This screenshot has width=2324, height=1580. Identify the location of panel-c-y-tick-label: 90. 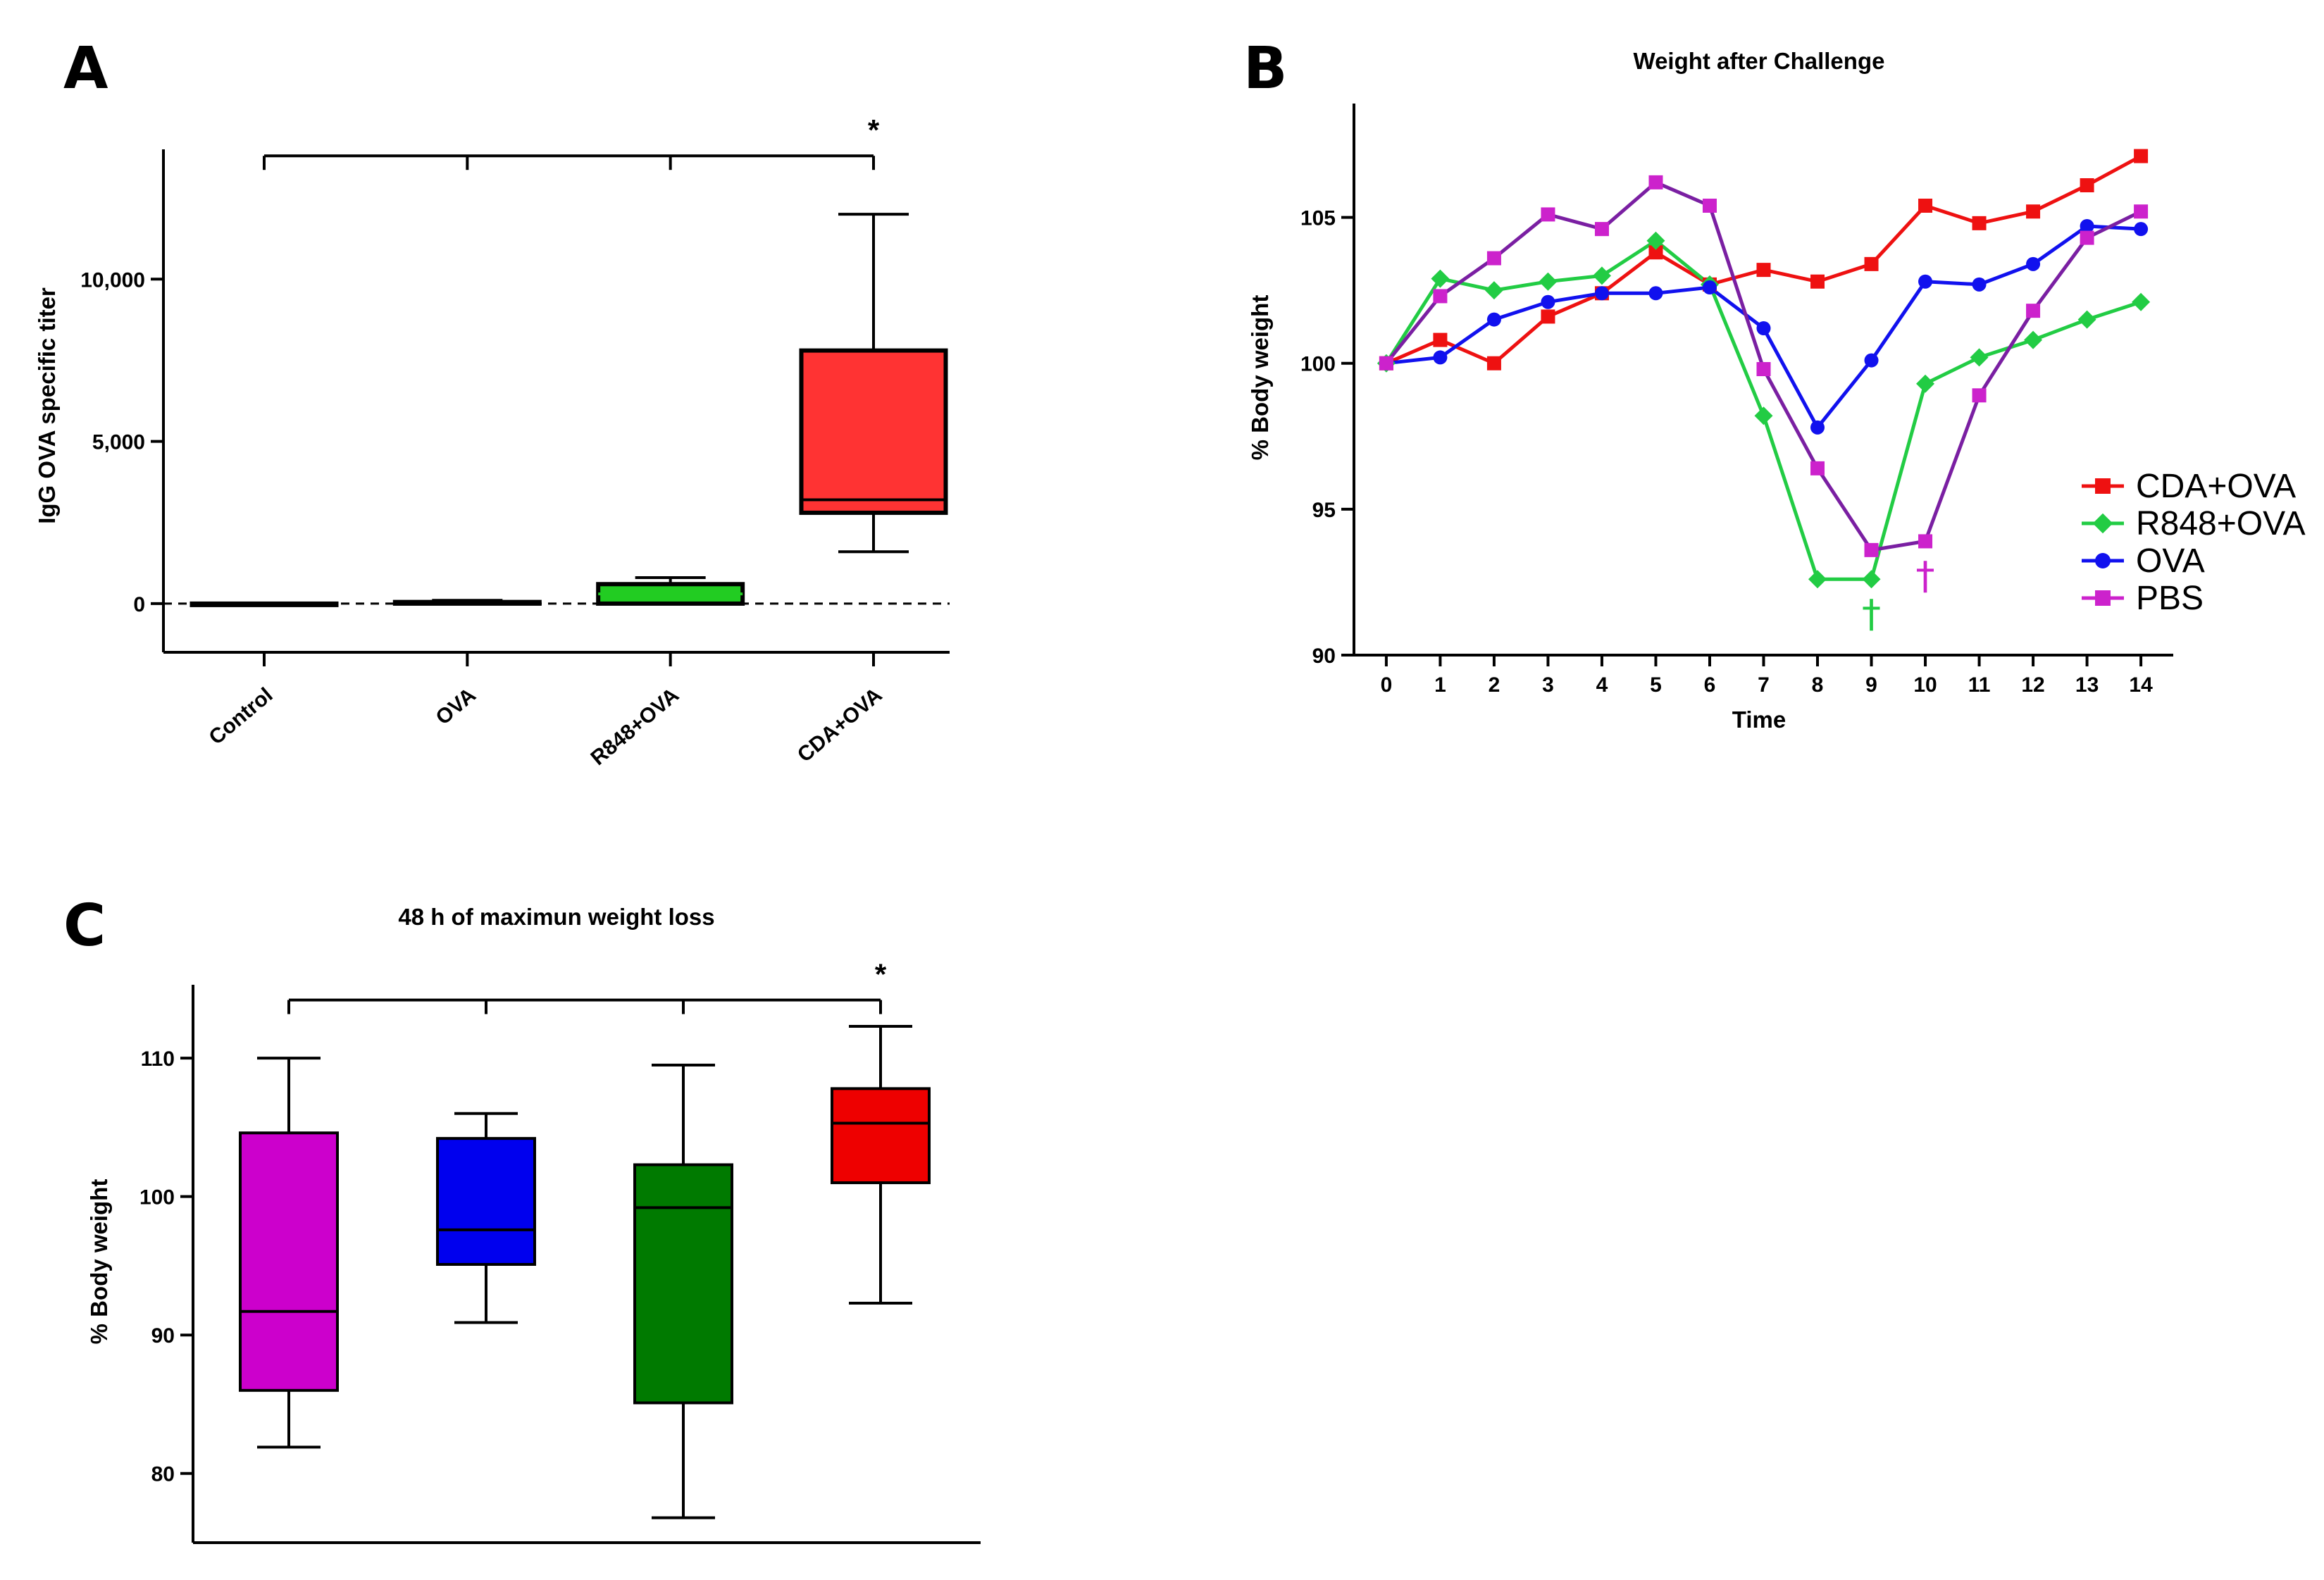
(163, 1336).